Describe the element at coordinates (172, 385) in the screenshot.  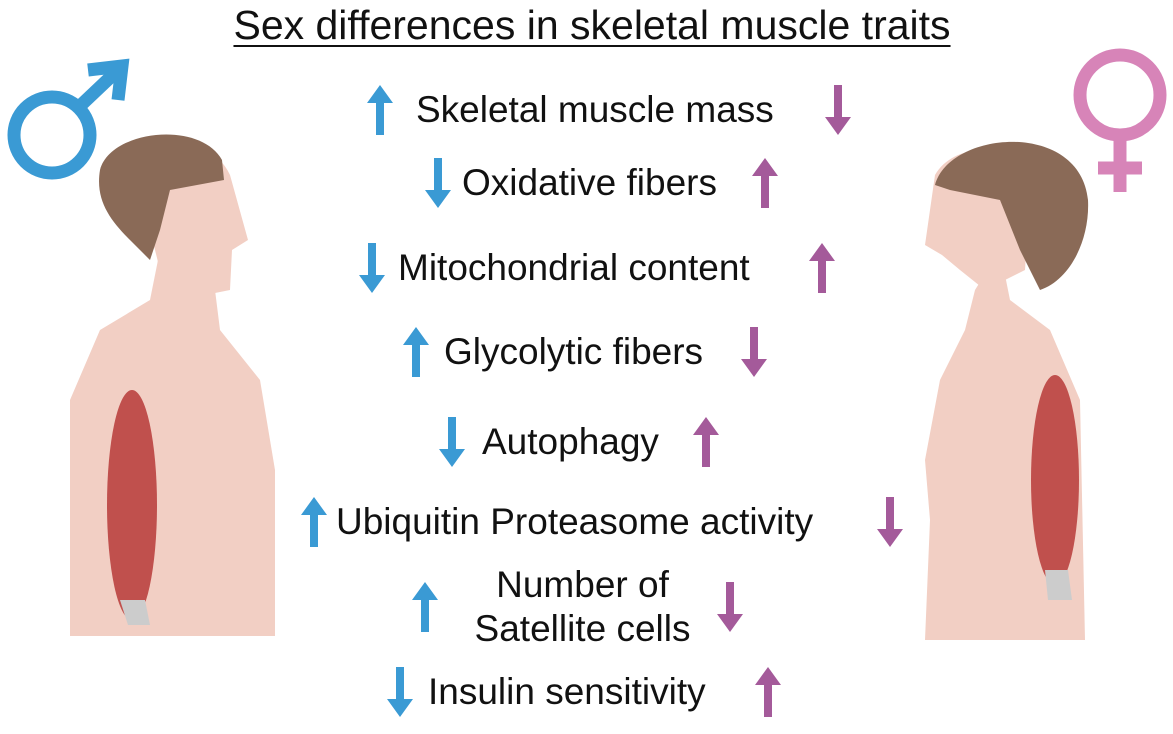
I see `male-figure` at that location.